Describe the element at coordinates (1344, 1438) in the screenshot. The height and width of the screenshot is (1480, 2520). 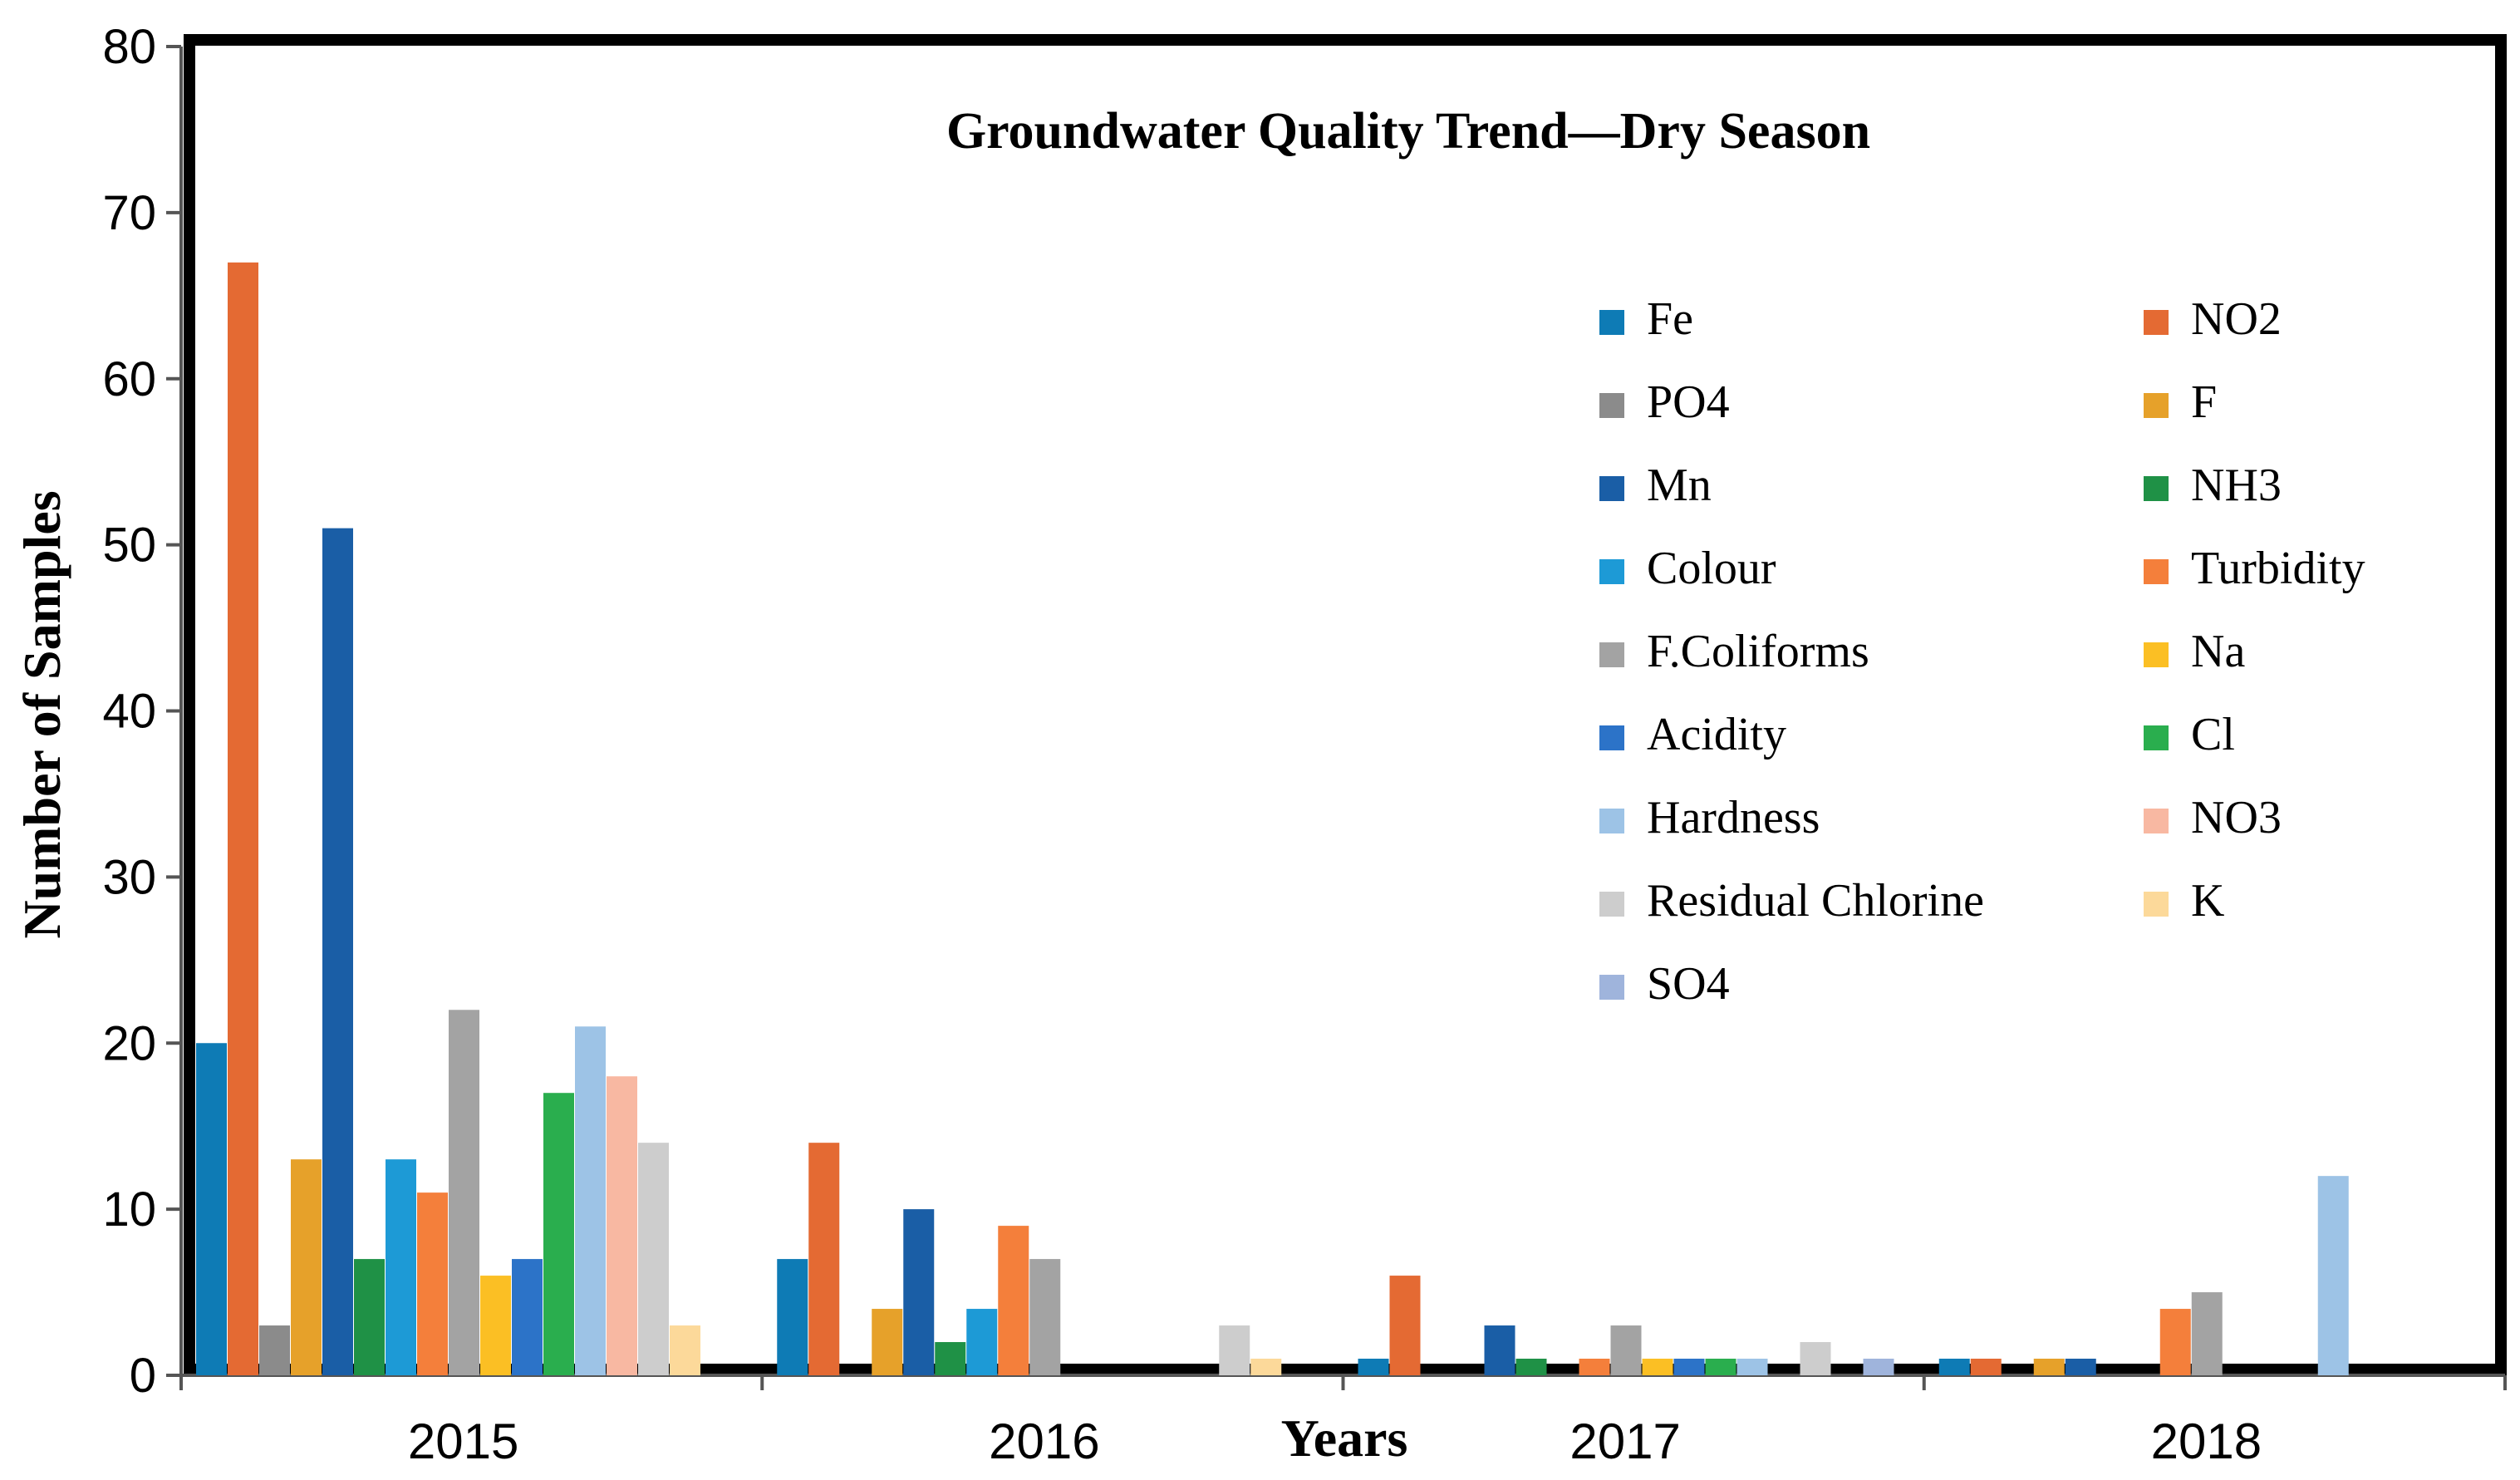
I see `x-axis-title: Years` at that location.